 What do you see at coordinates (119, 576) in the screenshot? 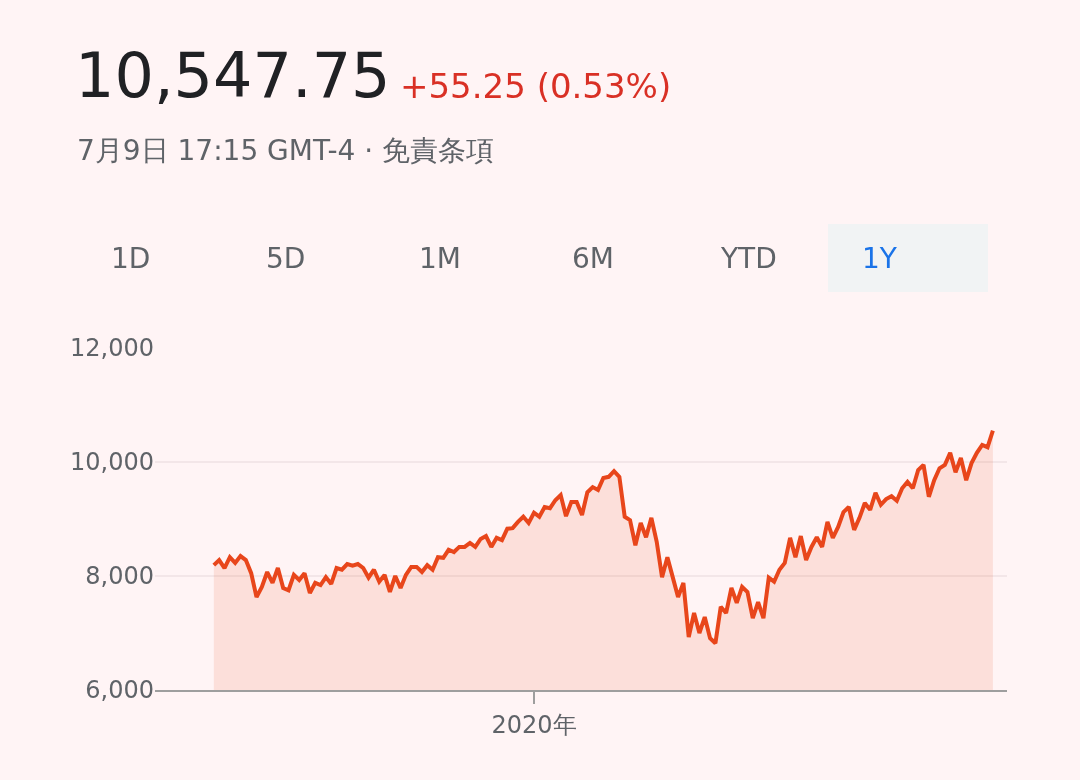
I see `y-tick-label: 8,000` at bounding box center [119, 576].